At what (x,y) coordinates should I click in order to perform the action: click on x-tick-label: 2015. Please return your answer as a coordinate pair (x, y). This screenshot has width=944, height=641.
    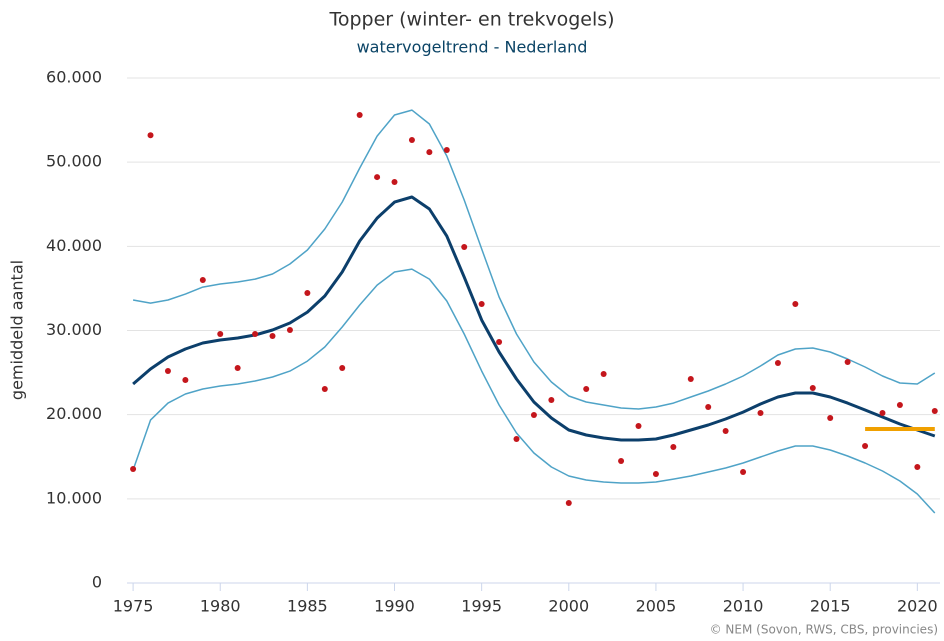
    Looking at the image, I should click on (830, 606).